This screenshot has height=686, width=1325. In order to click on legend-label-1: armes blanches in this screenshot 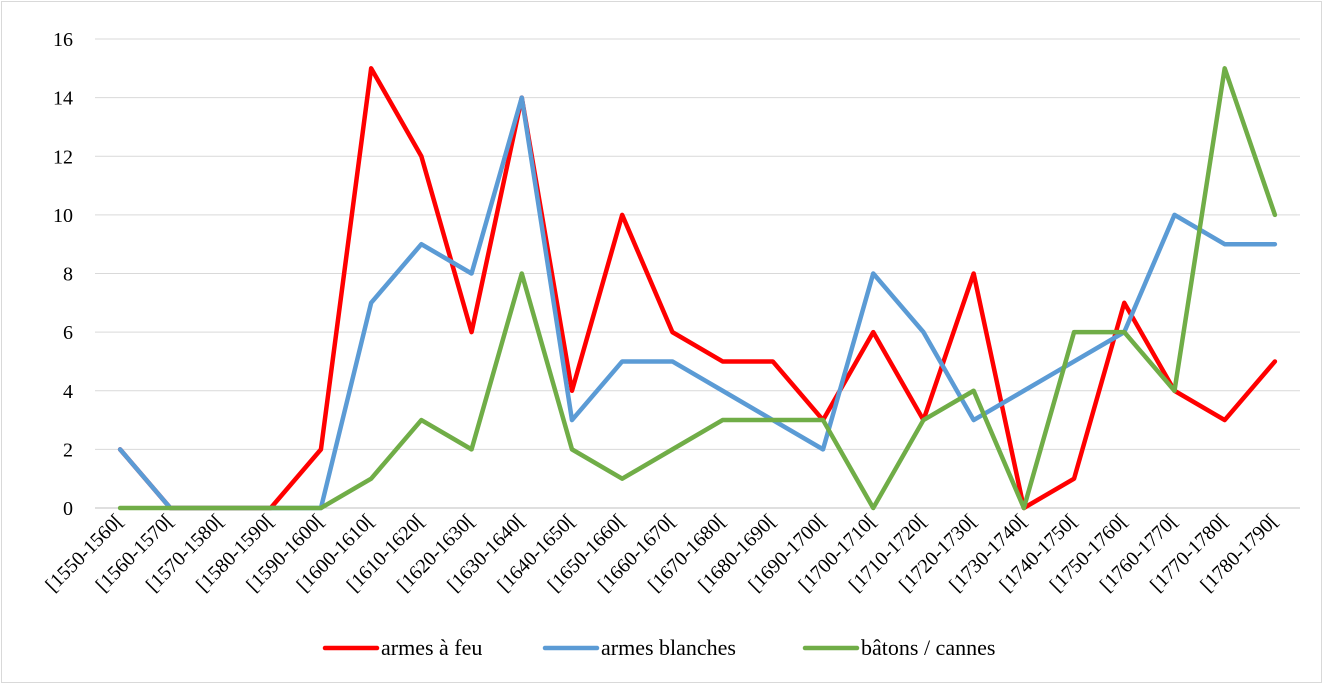, I will do `click(668, 647)`.